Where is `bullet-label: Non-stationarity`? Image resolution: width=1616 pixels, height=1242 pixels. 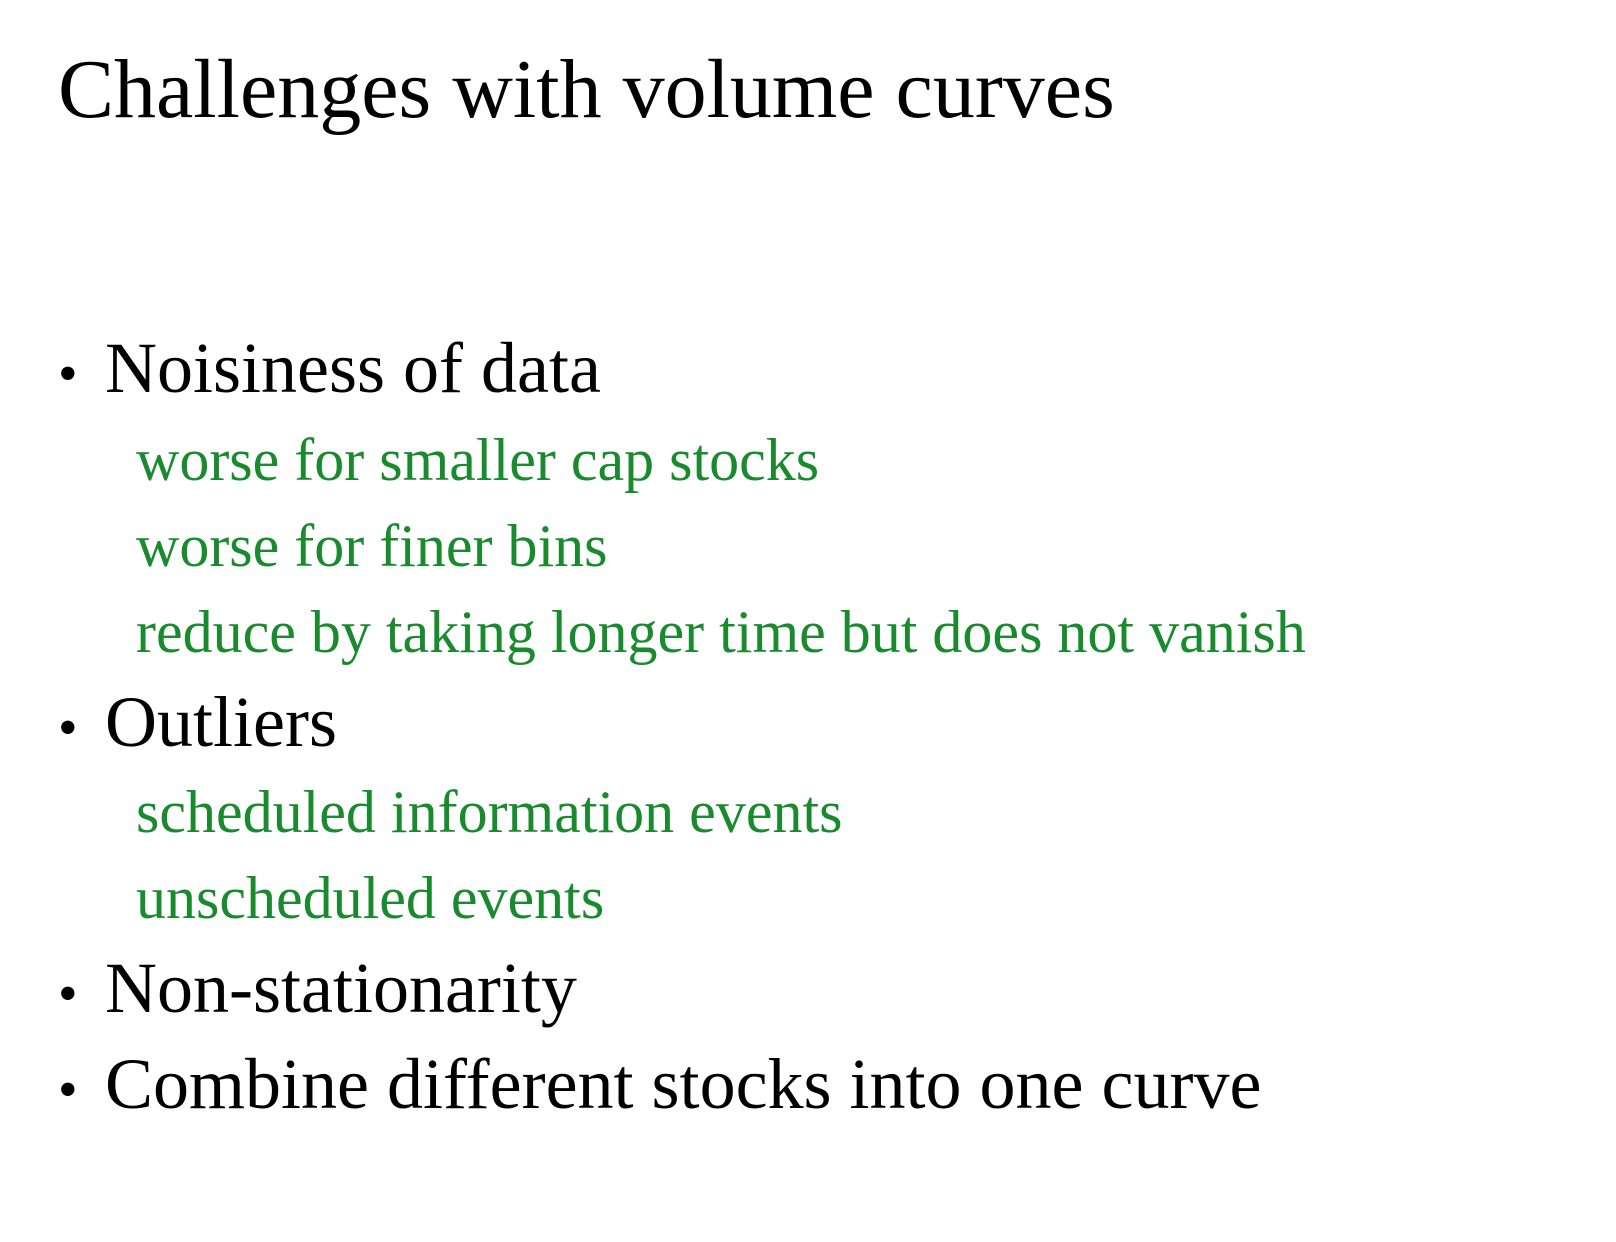 bullet-label: Non-stationarity is located at coordinates (341, 988).